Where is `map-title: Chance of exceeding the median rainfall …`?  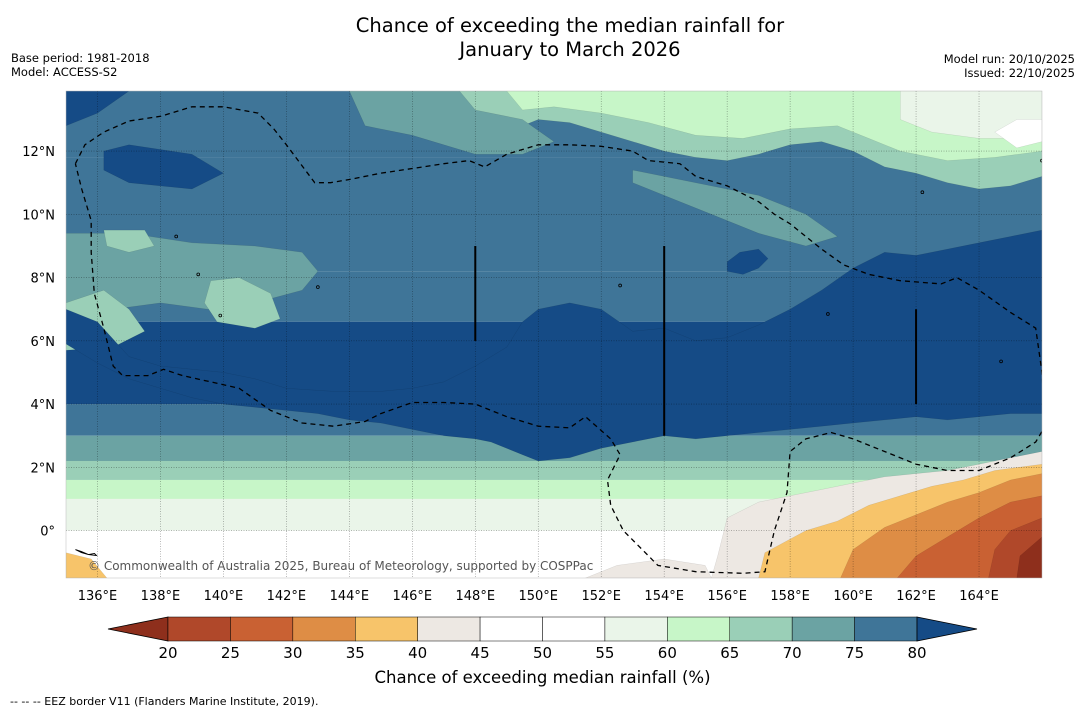
map-title: Chance of exceeding the median rainfall … is located at coordinates (542, 38).